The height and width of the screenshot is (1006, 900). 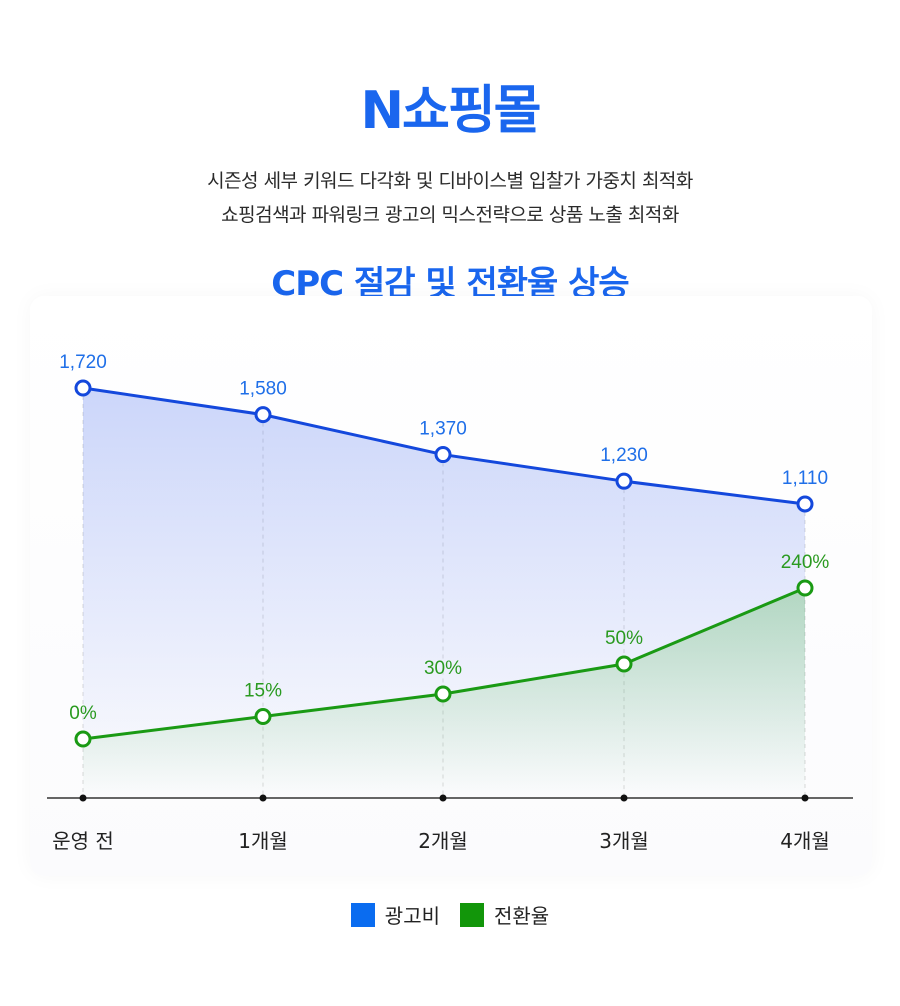 What do you see at coordinates (443, 841) in the screenshot?
I see `x-tick-label: 2개월` at bounding box center [443, 841].